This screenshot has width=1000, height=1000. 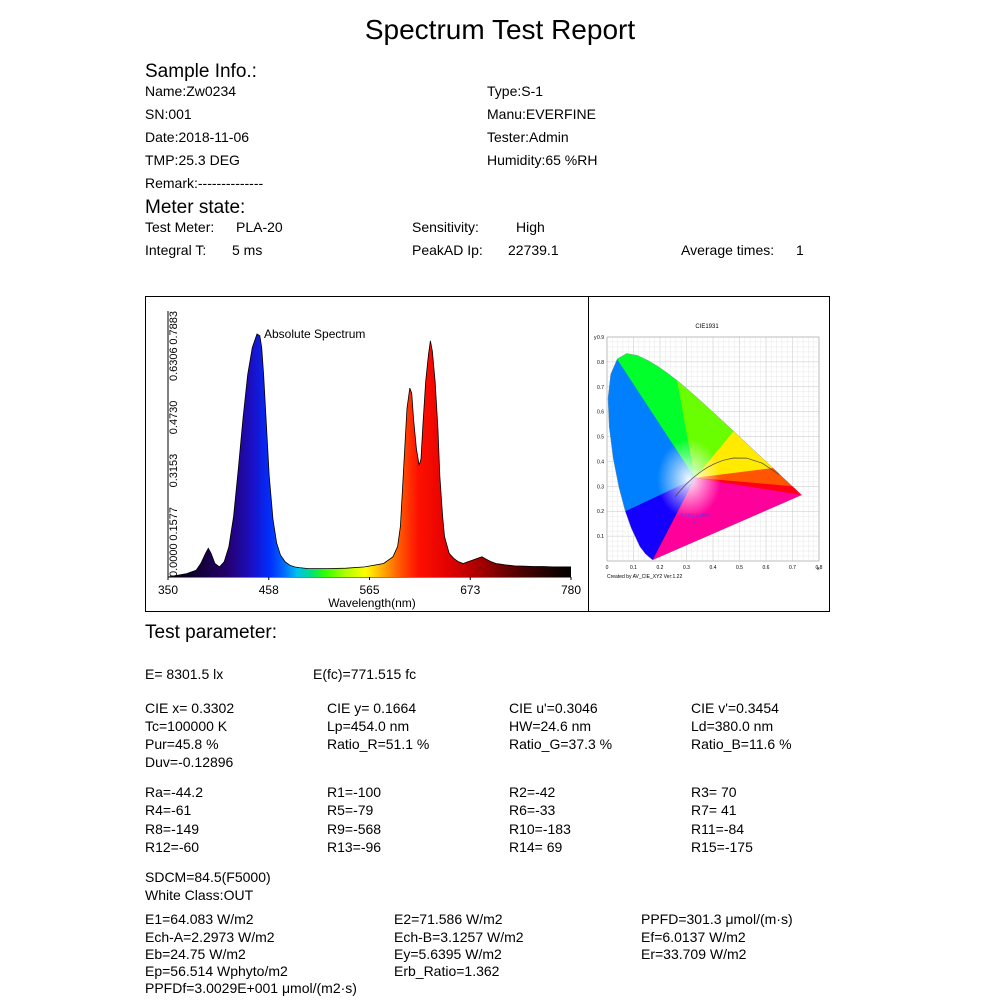 I want to click on param-r6: R6=-33, so click(x=532, y=810).